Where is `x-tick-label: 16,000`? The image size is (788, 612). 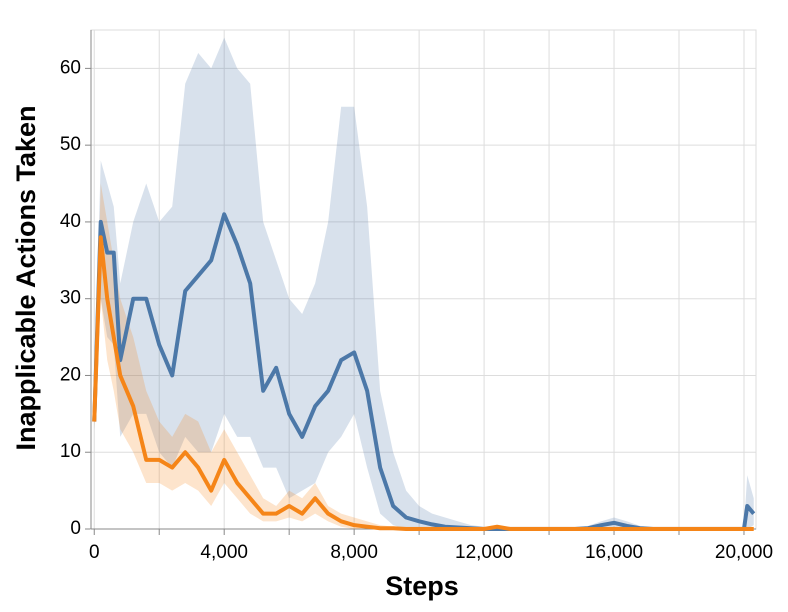
x-tick-label: 16,000 is located at coordinates (614, 552).